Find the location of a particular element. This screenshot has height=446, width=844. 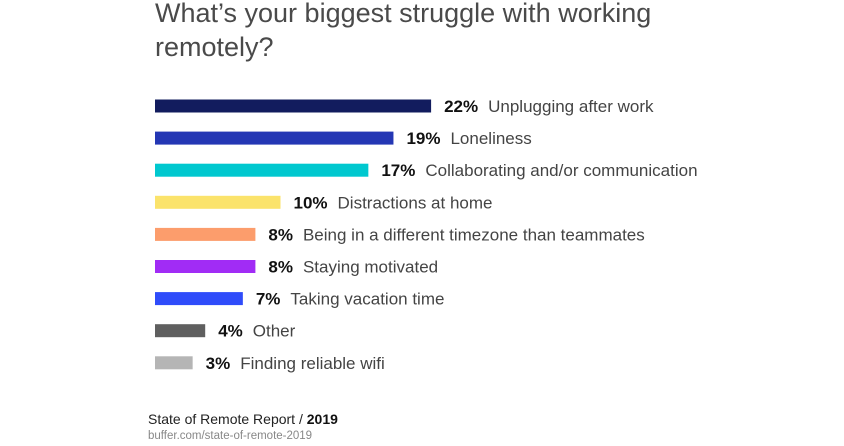

bar-label: 22% Unplugging after work is located at coordinates (549, 106).